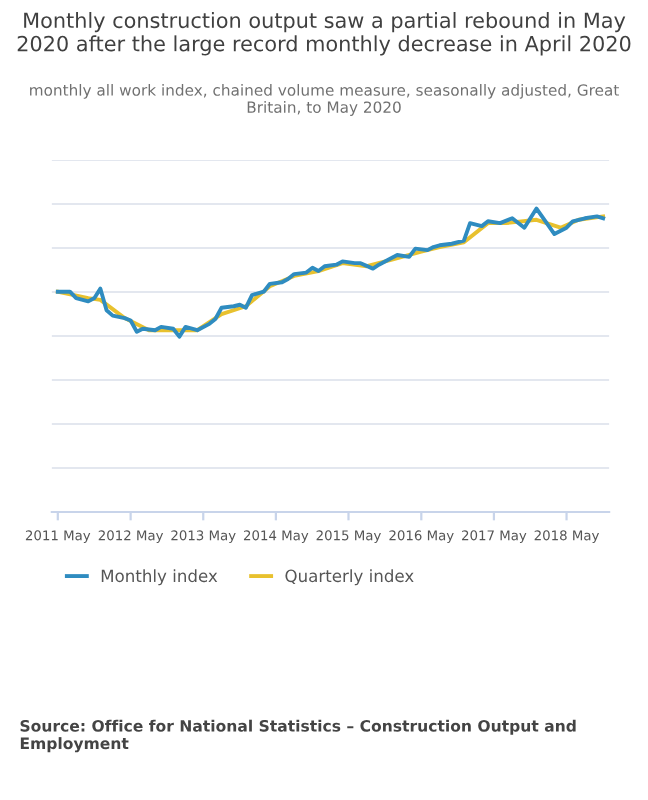 The image size is (648, 800). Describe the element at coordinates (159, 577) in the screenshot. I see `legend-label: Monthly index` at that location.